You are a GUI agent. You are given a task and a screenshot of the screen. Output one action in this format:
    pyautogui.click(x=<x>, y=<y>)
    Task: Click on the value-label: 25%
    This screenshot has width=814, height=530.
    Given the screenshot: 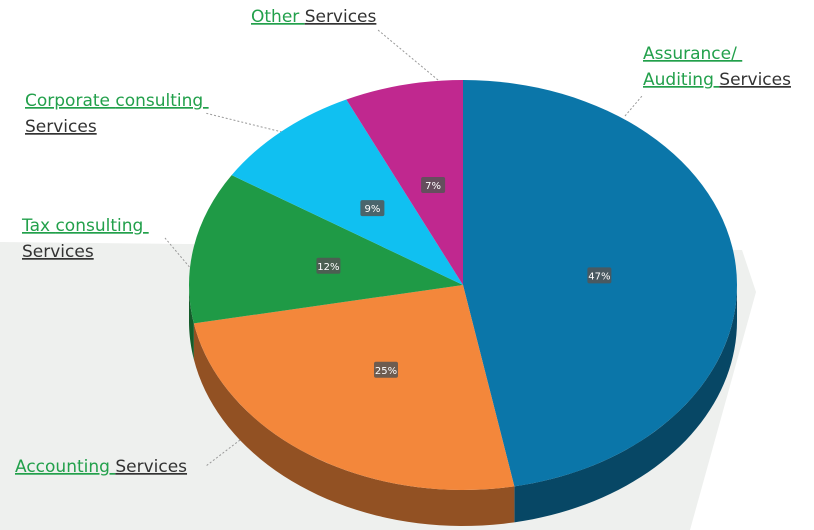 What is the action you would take?
    pyautogui.click(x=386, y=371)
    